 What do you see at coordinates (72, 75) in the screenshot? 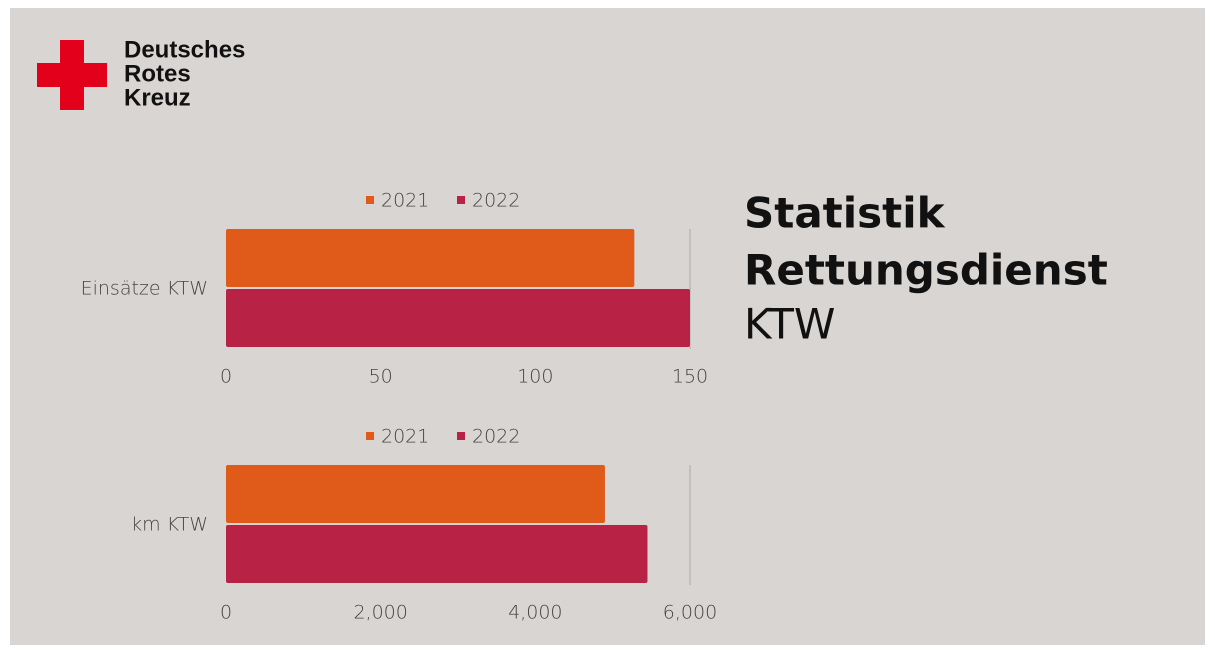
I see `cross-horizontal` at bounding box center [72, 75].